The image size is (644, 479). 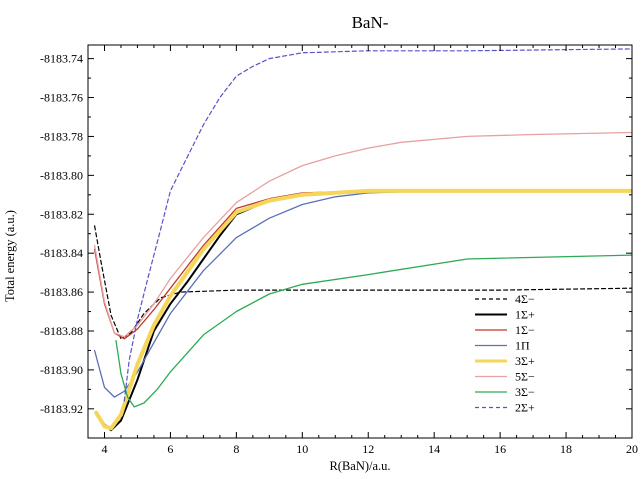 What do you see at coordinates (525, 377) in the screenshot?
I see `legend-label-5: 5Σ−` at bounding box center [525, 377].